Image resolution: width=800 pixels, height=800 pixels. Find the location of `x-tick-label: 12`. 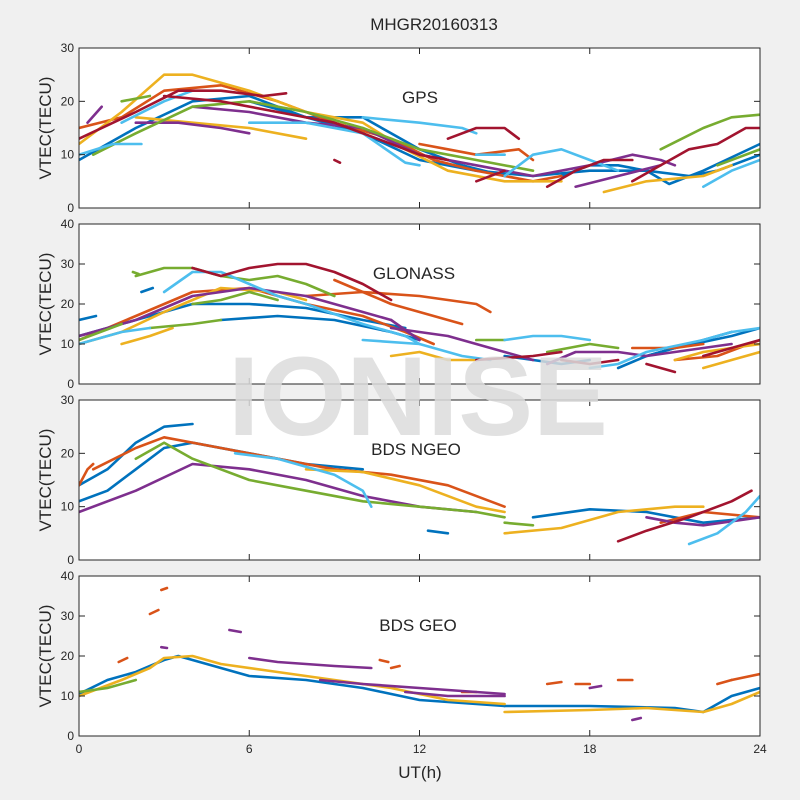

x-tick-label: 12 is located at coordinates (420, 749).